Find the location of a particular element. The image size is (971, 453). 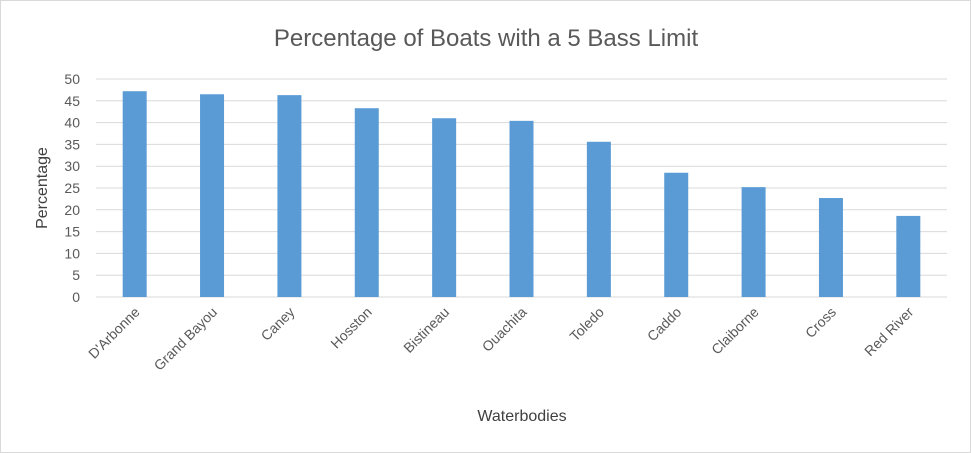

bar-grand-bayou is located at coordinates (212, 195).